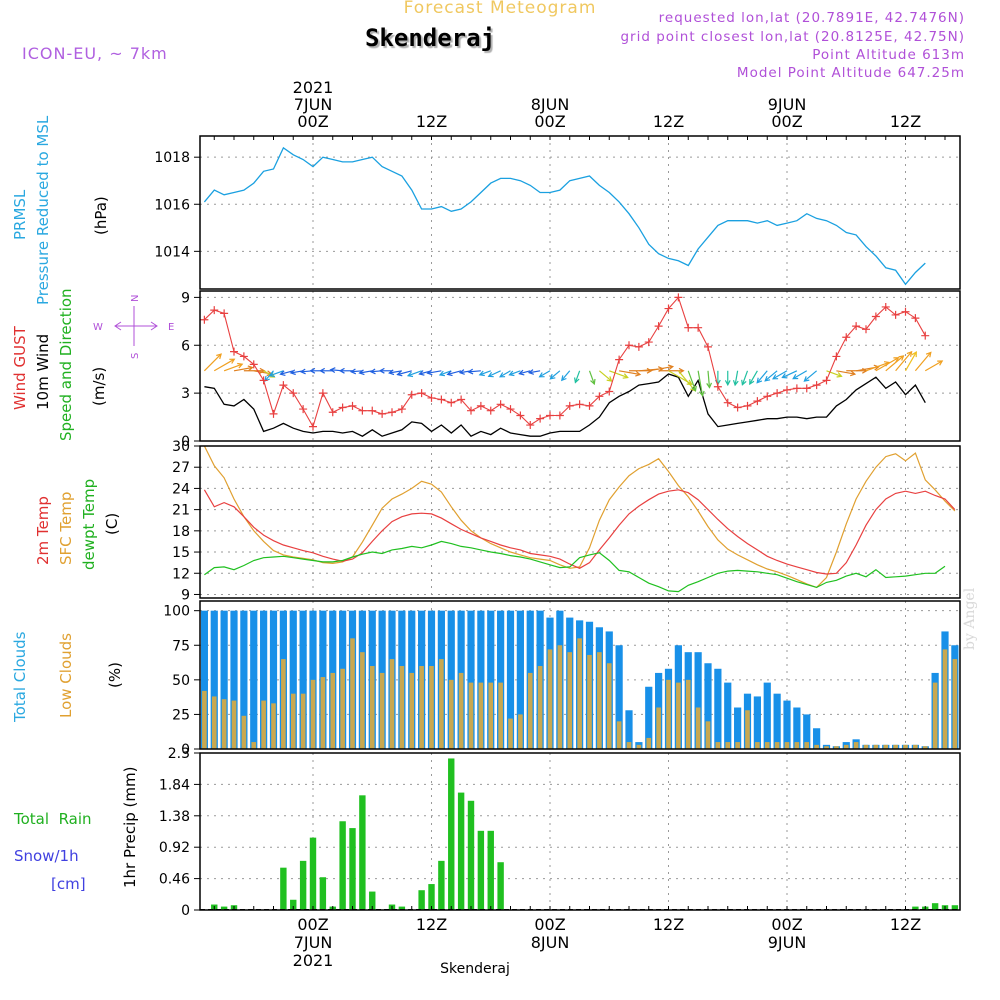  What do you see at coordinates (431, 121) in the screenshot?
I see `time-label-top: 12Z` at bounding box center [431, 121].